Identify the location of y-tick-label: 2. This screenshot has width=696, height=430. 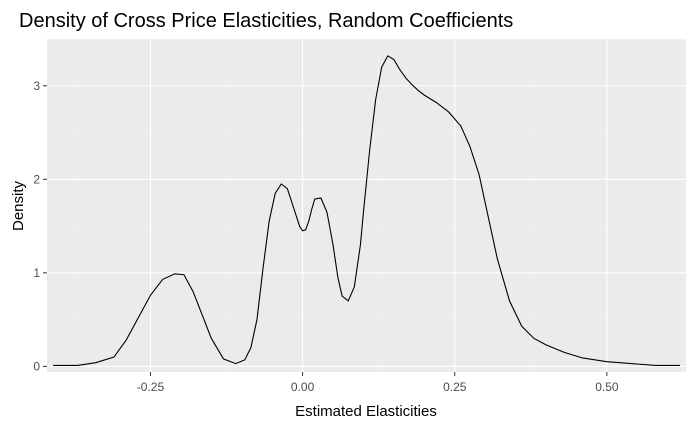
(36, 179).